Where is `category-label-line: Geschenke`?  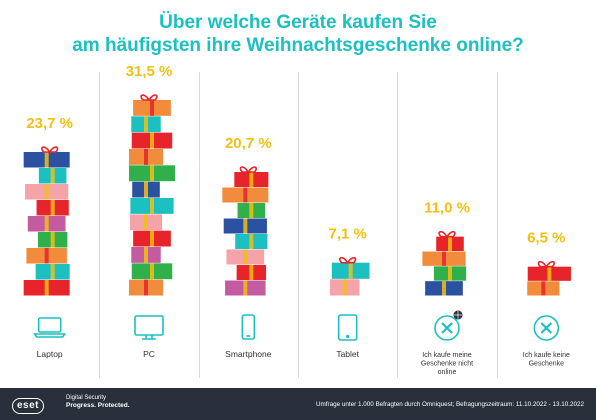 category-label-line: Geschenke is located at coordinates (547, 364).